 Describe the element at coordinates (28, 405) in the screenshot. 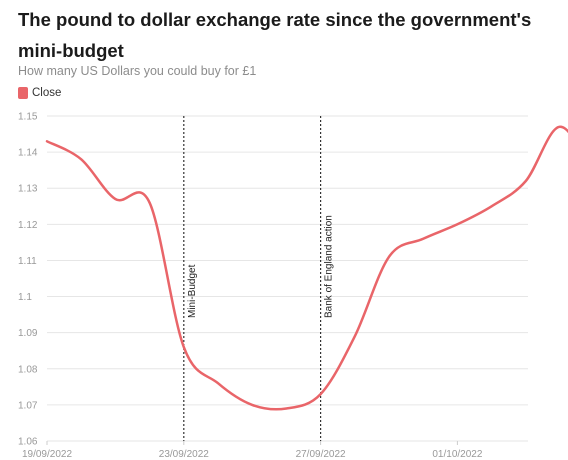

I see `y-tick-label: 1.07` at that location.